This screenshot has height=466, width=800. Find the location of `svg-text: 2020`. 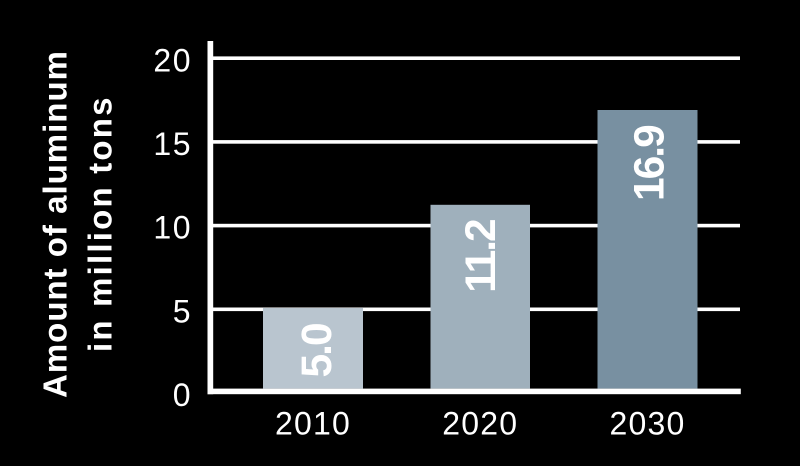

svg-text: 2020 is located at coordinates (480, 423).